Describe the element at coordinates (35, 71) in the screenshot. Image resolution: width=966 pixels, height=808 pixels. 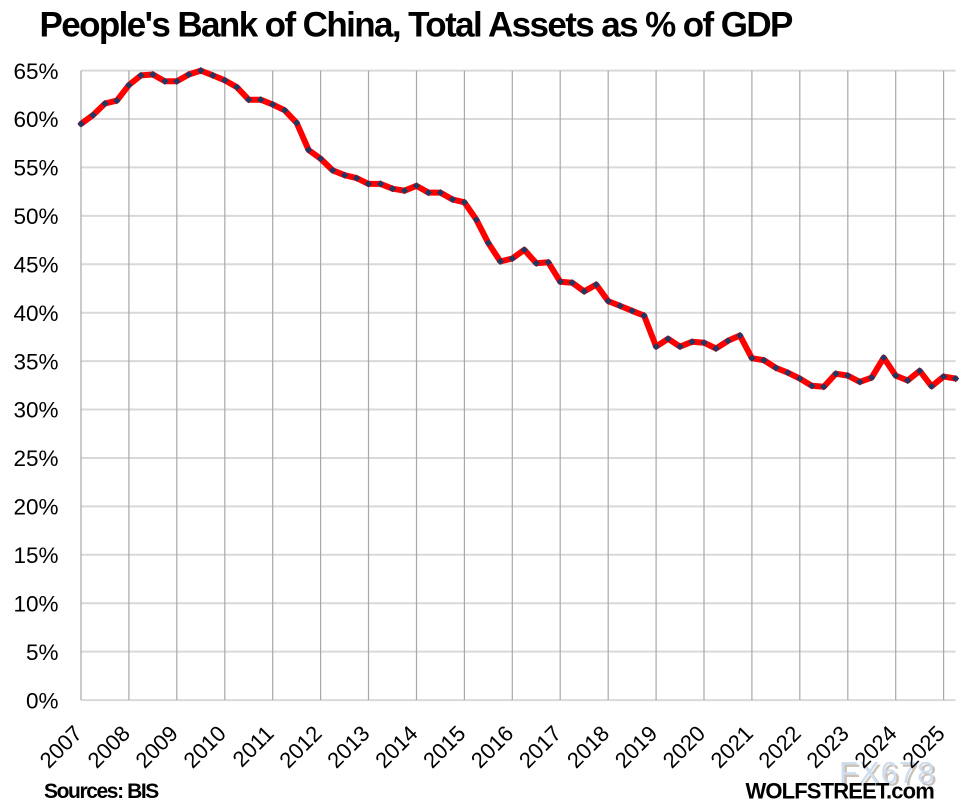
I see `svg-text: 65%` at that location.